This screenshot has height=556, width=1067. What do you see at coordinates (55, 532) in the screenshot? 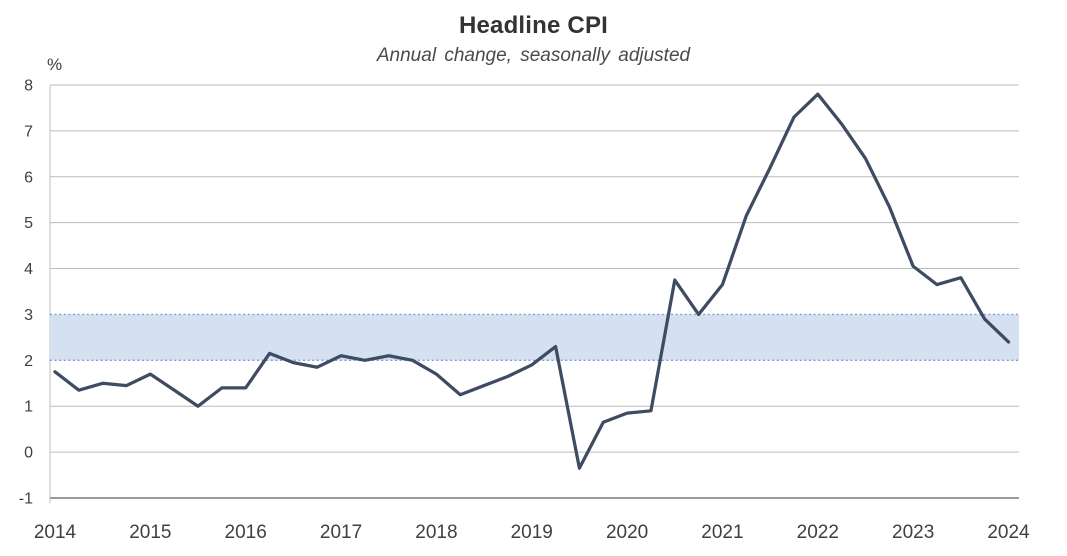
I see `x-tick-label: 2014` at bounding box center [55, 532].